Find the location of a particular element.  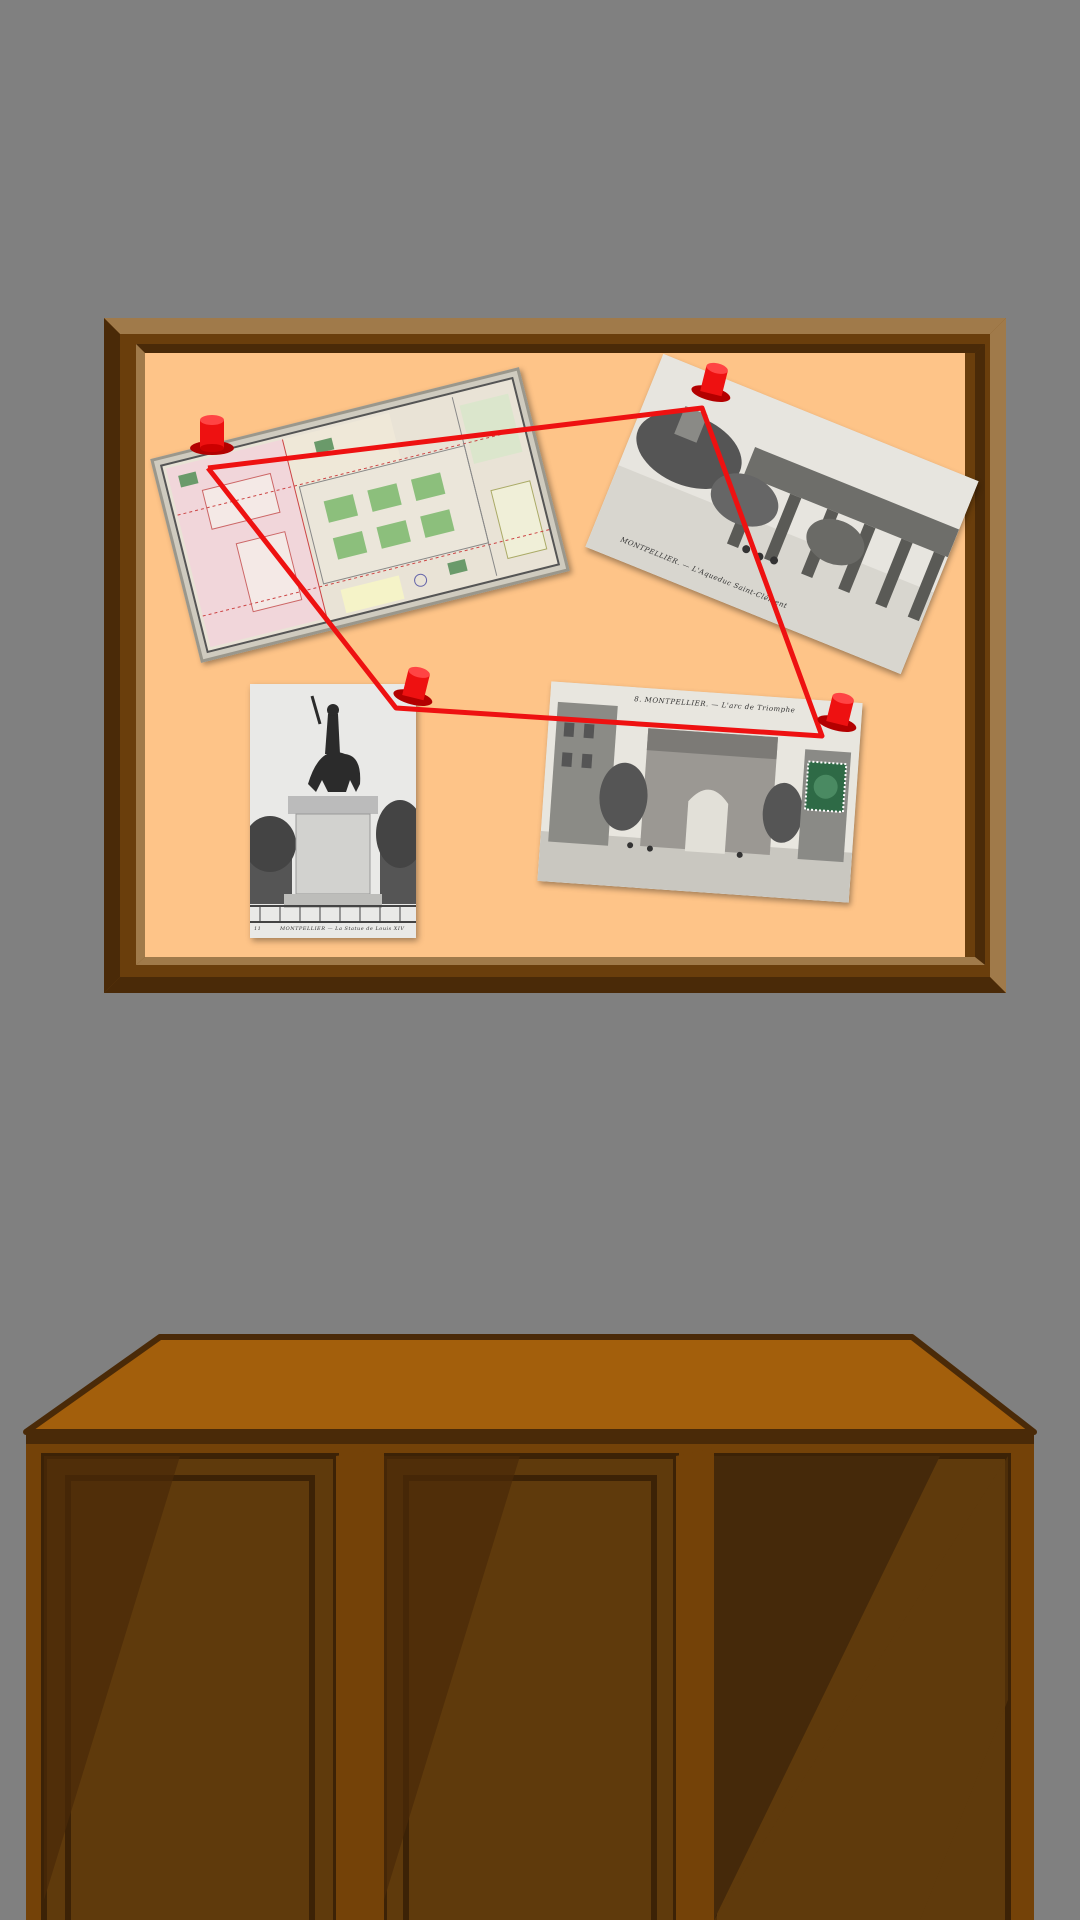

cabinet-door-right is located at coordinates (861, 1686).